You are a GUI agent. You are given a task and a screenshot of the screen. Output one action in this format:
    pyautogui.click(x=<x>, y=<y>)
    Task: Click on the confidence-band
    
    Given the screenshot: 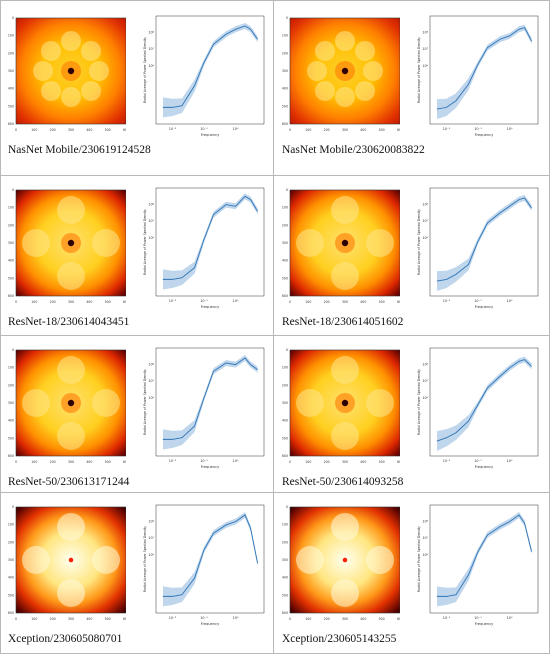 What is the action you would take?
    pyautogui.click(x=210, y=70)
    